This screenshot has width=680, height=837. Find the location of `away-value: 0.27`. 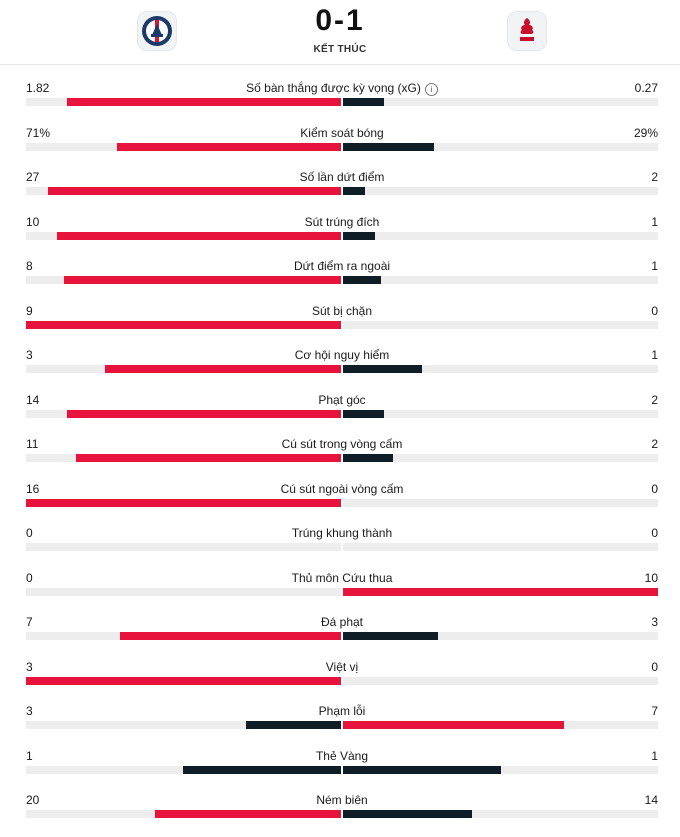

away-value: 0.27 is located at coordinates (646, 88).